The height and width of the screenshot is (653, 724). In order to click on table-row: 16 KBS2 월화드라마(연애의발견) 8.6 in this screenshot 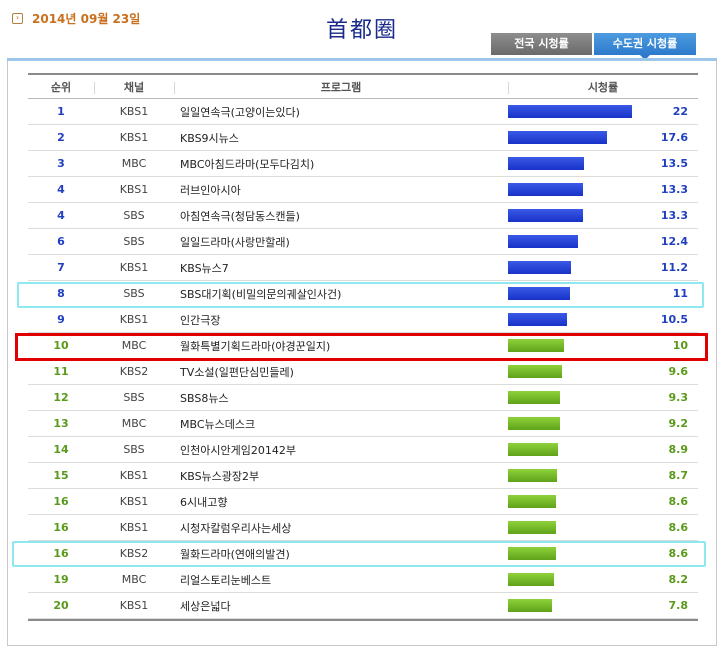, I will do `click(363, 554)`.